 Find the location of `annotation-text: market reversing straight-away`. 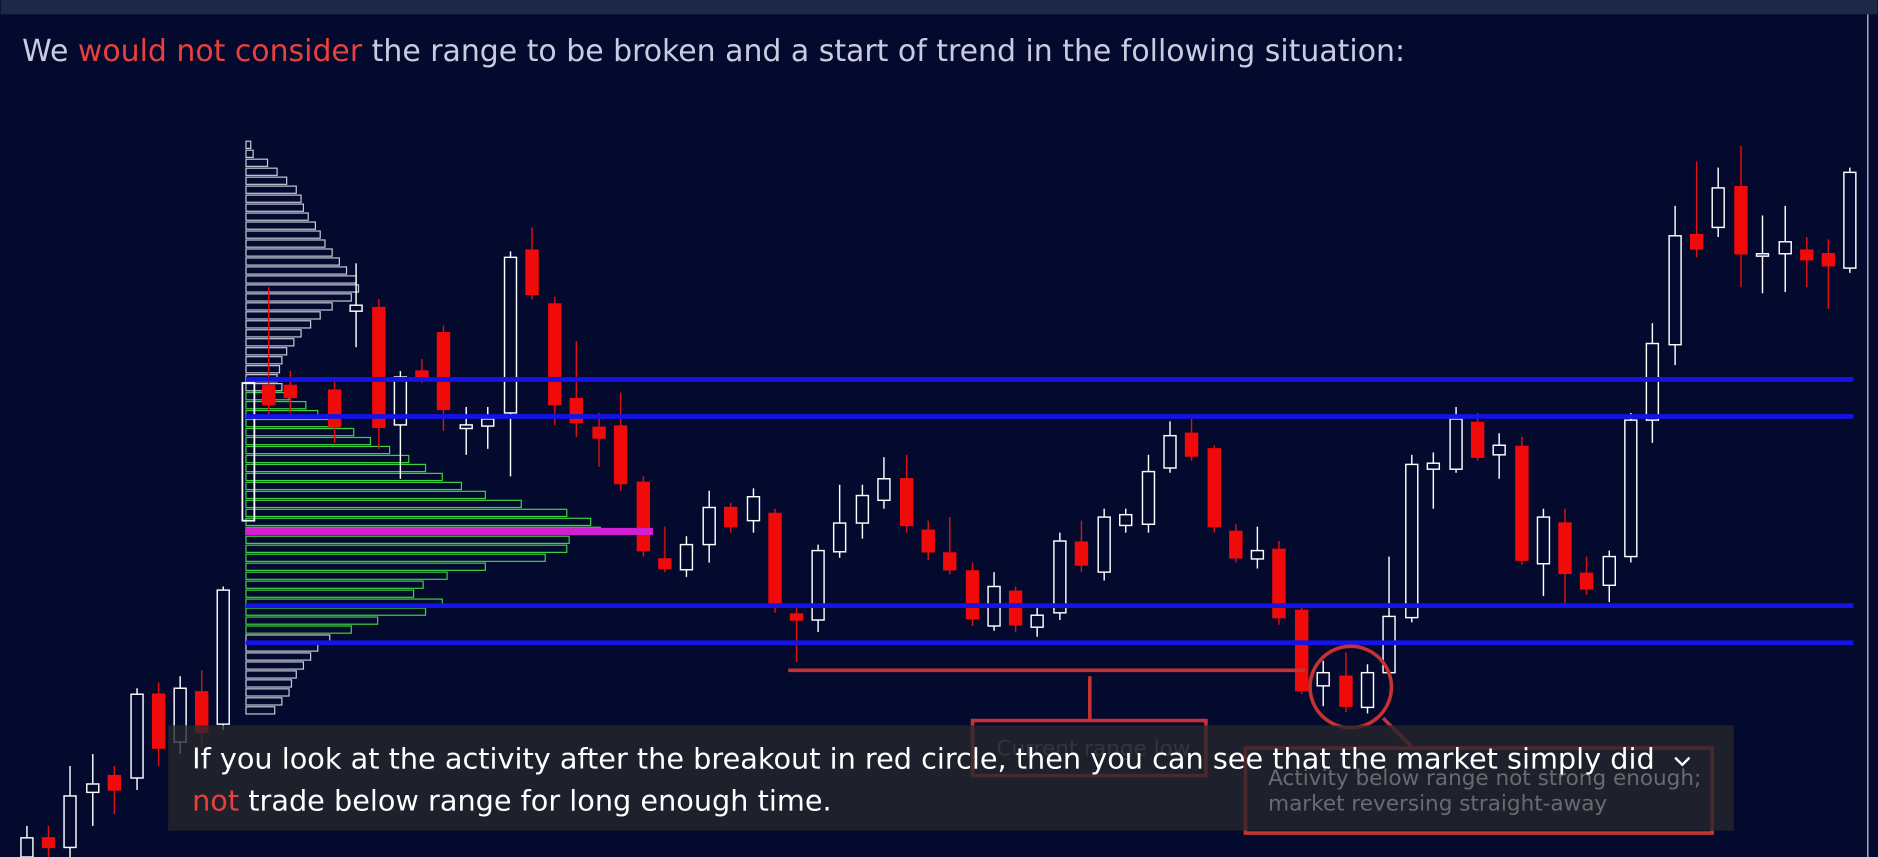

annotation-text: market reversing straight-away is located at coordinates (1437, 803).